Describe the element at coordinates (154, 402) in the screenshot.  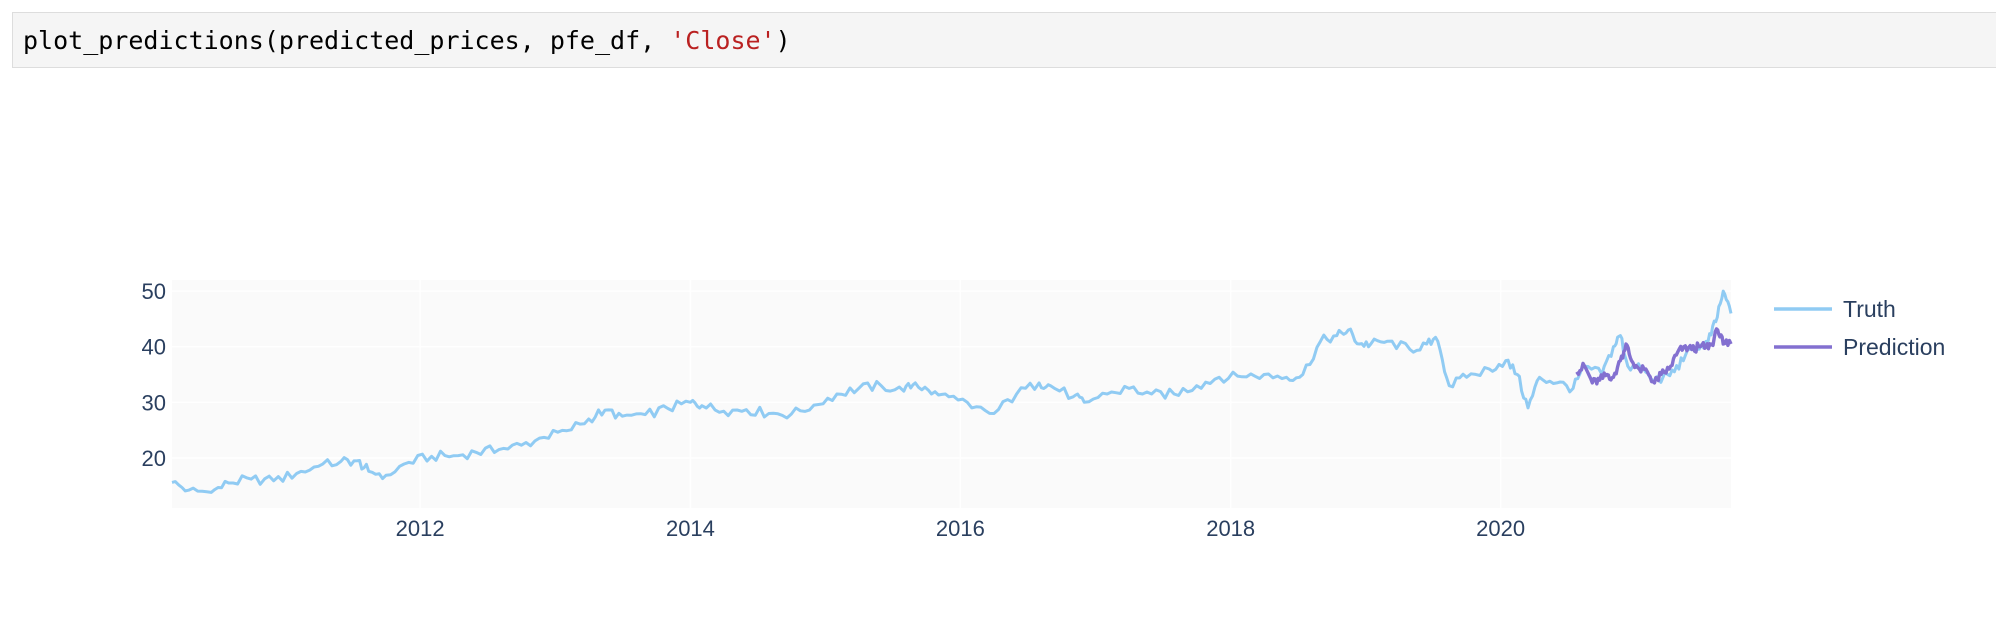
I see `y-tick-label: 30` at that location.